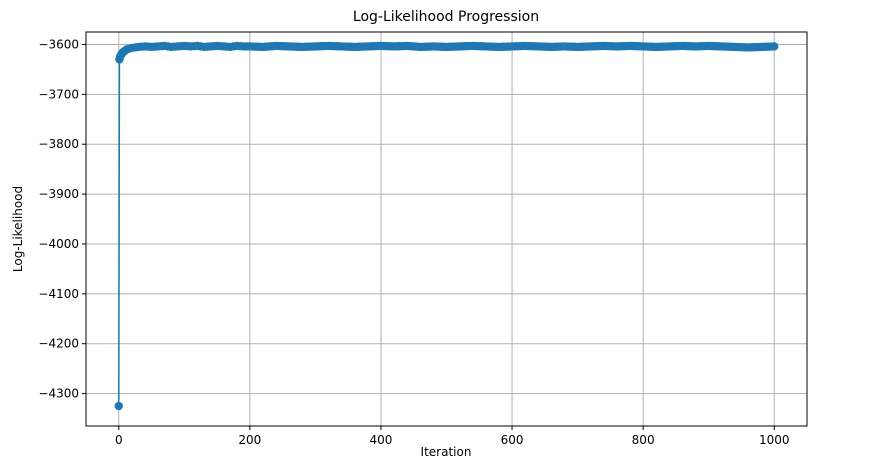 Image resolution: width=871 pixels, height=468 pixels. I want to click on y-axis: −4300 −4200 −4100 −4000 −3900 −3800 −3700 −3600, so click(62, 219).